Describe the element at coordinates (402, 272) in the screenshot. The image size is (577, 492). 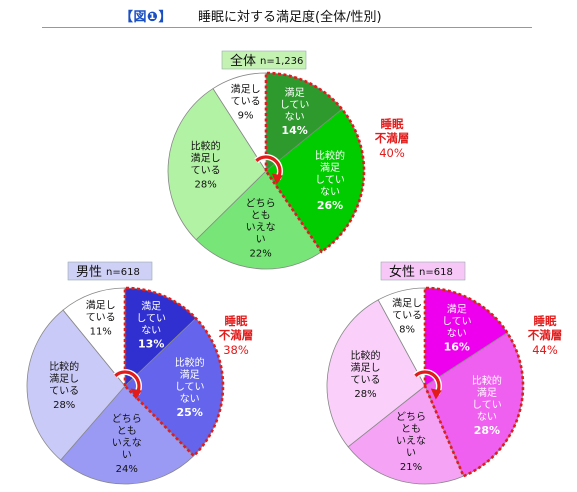
I see `group-label: 女性` at that location.